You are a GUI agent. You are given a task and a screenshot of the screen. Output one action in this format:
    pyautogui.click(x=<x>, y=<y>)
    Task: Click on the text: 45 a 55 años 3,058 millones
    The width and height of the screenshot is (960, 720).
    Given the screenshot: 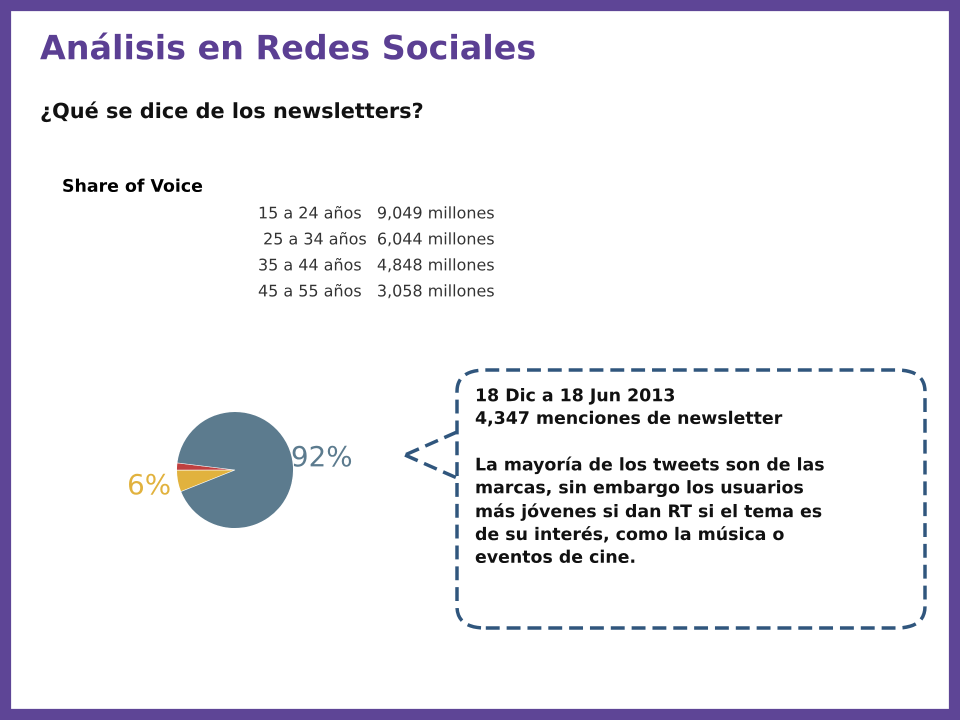 What is the action you would take?
    pyautogui.click(x=376, y=291)
    